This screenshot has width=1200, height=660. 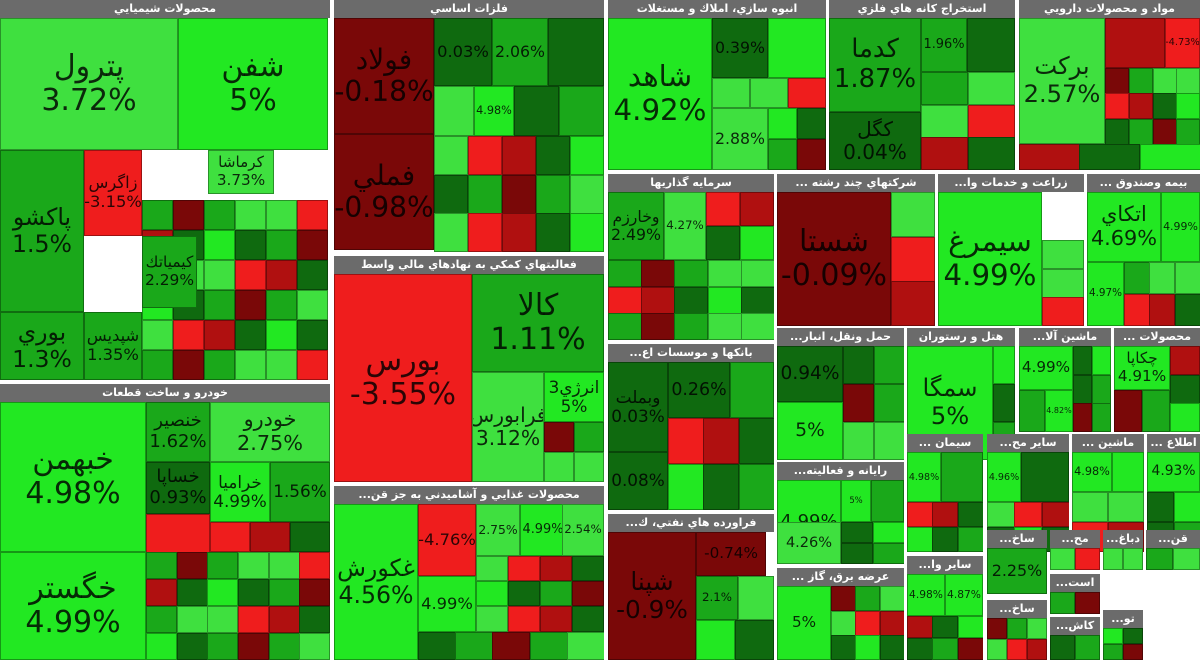 I want to click on stock-tile: وخارزم 2.49%, so click(x=636, y=226).